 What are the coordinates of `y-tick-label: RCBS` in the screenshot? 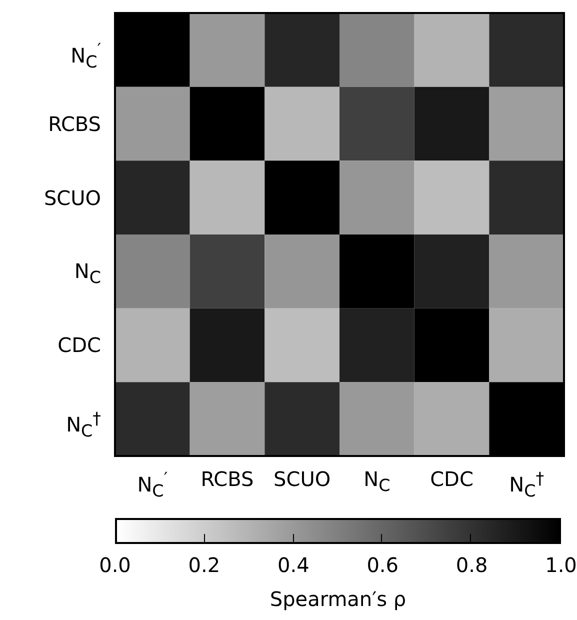 It's located at (74, 123).